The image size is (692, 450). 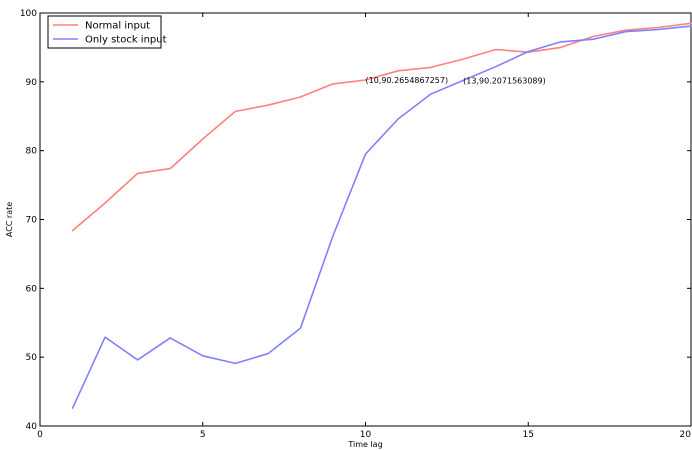 What do you see at coordinates (32, 289) in the screenshot?
I see `y-tick-label: 60` at bounding box center [32, 289].